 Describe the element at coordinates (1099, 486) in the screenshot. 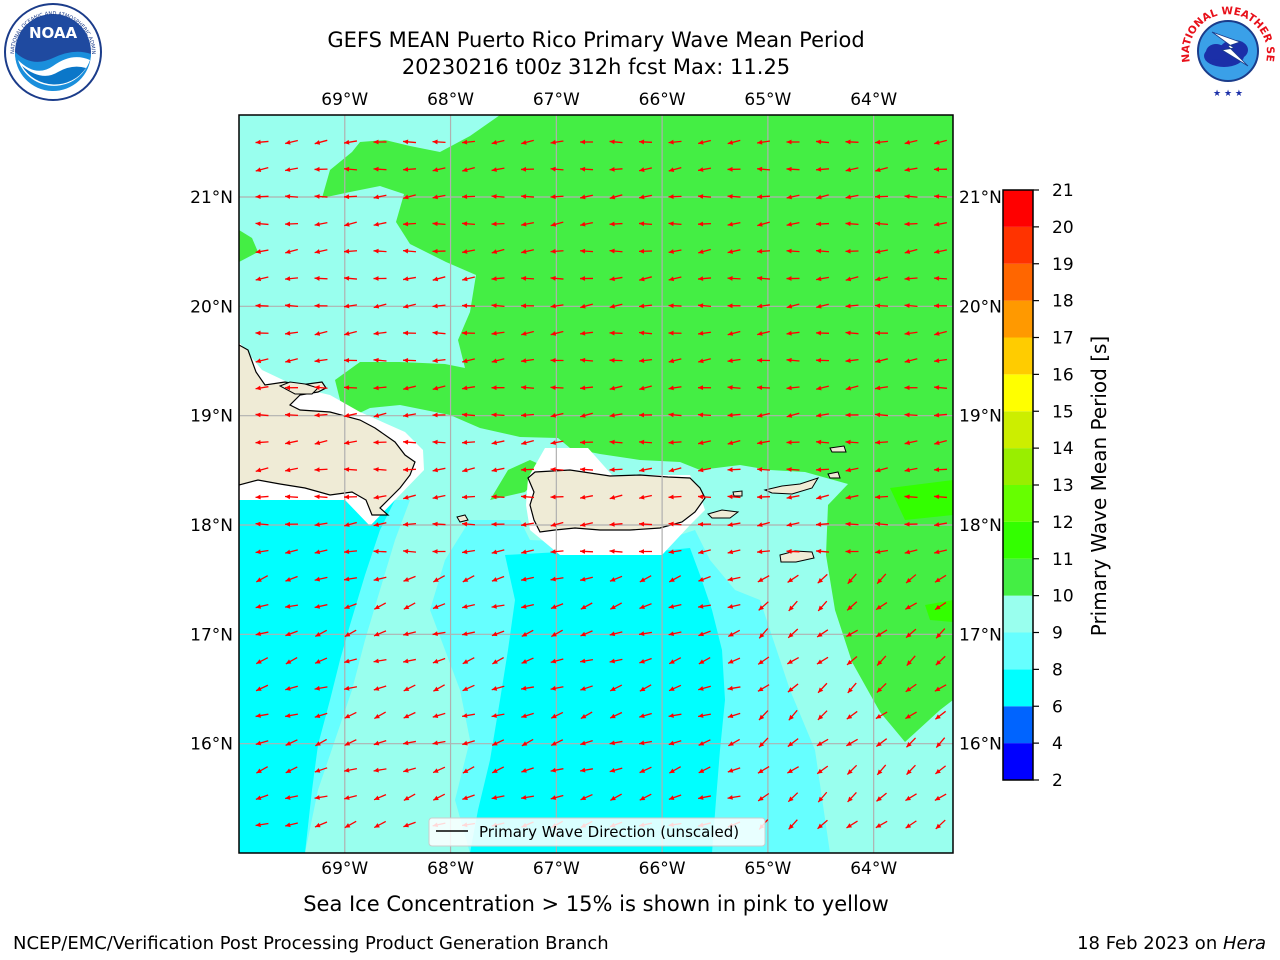

I see `colorbar-label: Primary Wave Mean Period [s]` at that location.